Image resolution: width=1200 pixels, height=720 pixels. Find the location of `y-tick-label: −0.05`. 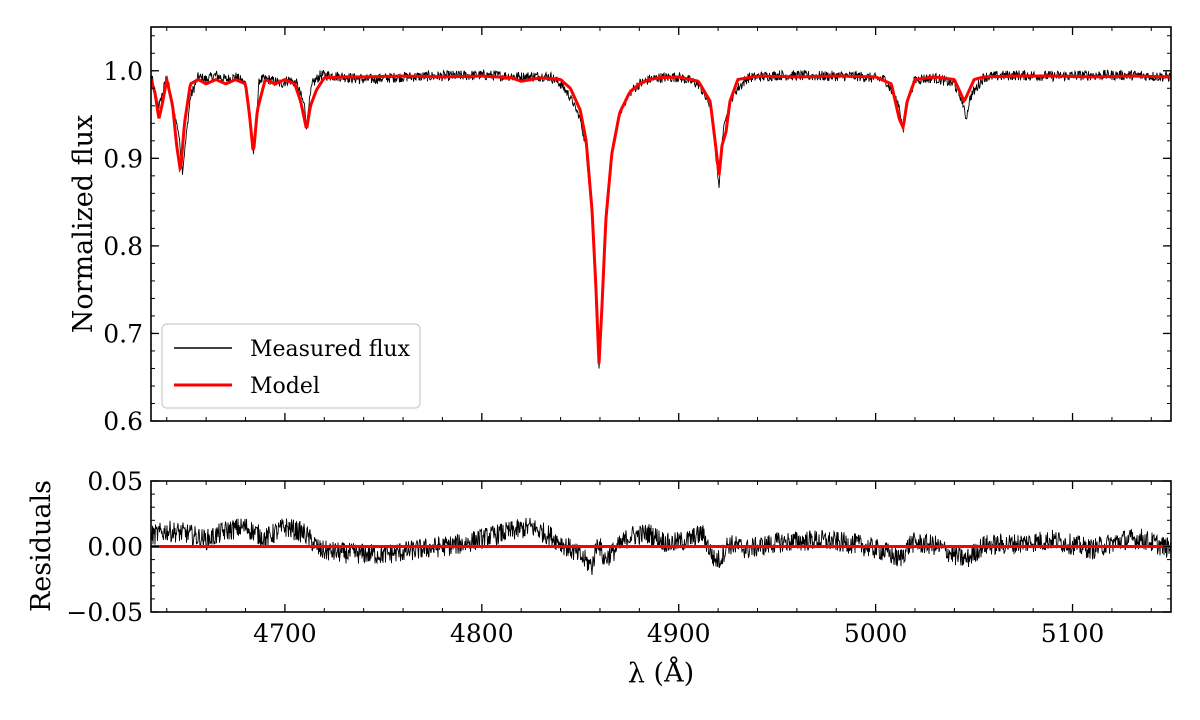

y-tick-label: −0.05 is located at coordinates (104, 612).